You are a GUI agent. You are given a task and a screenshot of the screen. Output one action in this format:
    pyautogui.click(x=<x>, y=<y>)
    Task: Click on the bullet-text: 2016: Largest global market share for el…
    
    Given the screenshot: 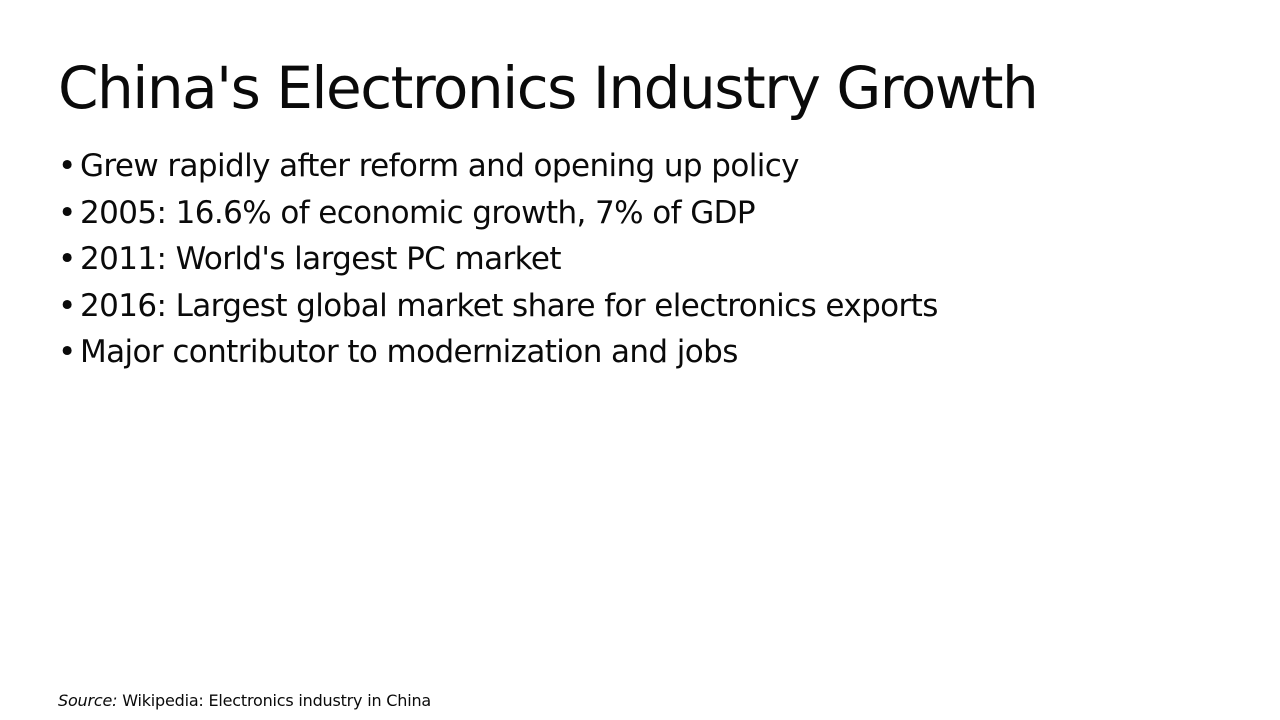 What is the action you would take?
    pyautogui.click(x=509, y=305)
    